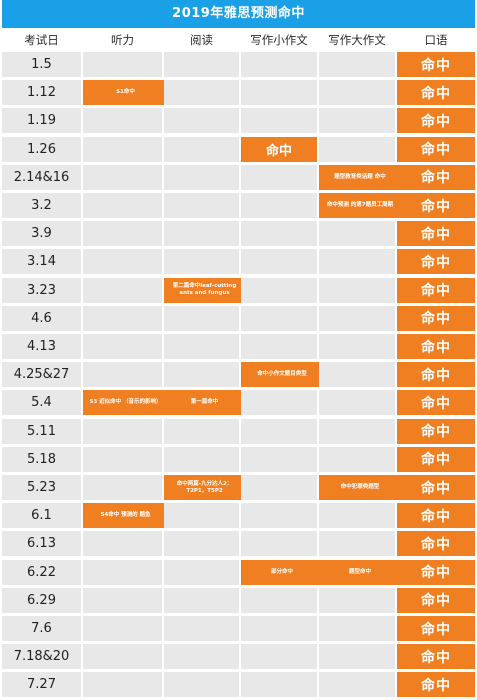 The height and width of the screenshot is (700, 477). Describe the element at coordinates (41, 628) in the screenshot. I see `exam-date: 7.6` at that location.